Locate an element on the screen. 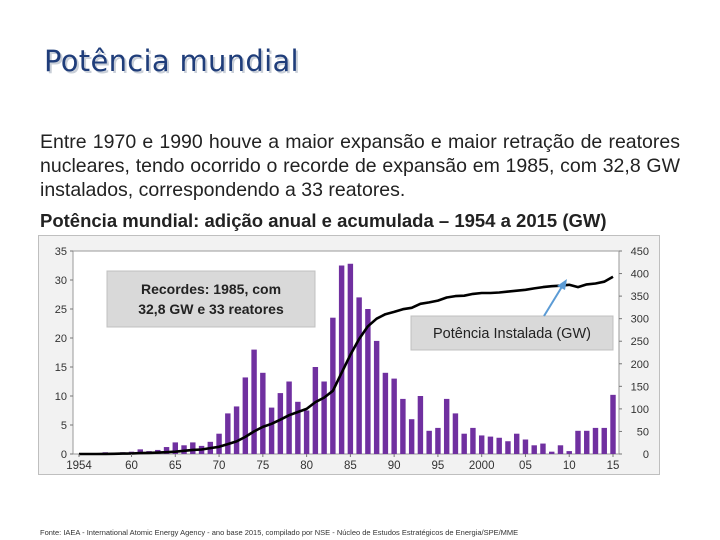  page-title: Potência mundial is located at coordinates (171, 61).